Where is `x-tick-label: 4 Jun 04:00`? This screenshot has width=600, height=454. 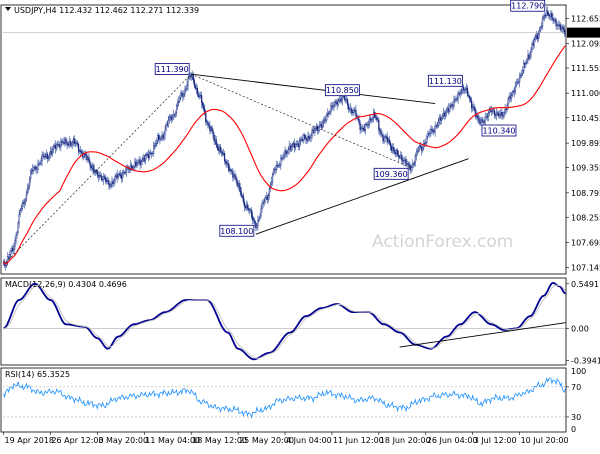 x-tick-label: 4 Jun 04:00 is located at coordinates (309, 440).